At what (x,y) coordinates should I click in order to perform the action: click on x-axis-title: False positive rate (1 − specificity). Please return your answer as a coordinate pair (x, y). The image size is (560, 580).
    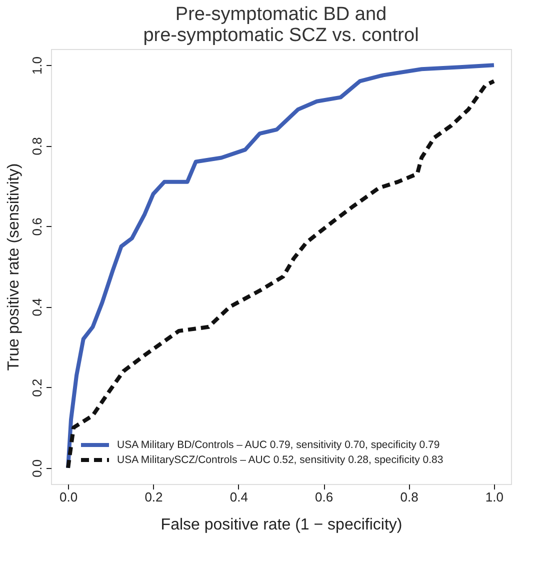
    Looking at the image, I should click on (281, 525).